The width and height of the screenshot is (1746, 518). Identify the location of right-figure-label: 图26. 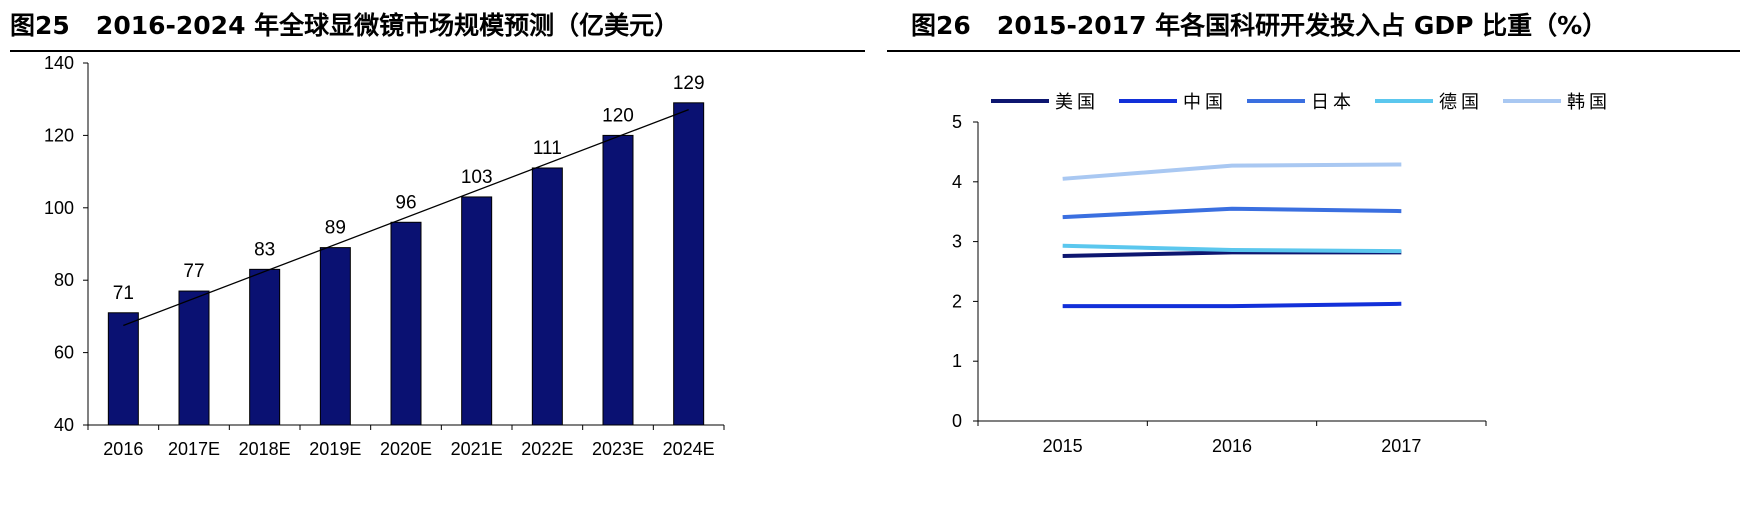
(941, 25).